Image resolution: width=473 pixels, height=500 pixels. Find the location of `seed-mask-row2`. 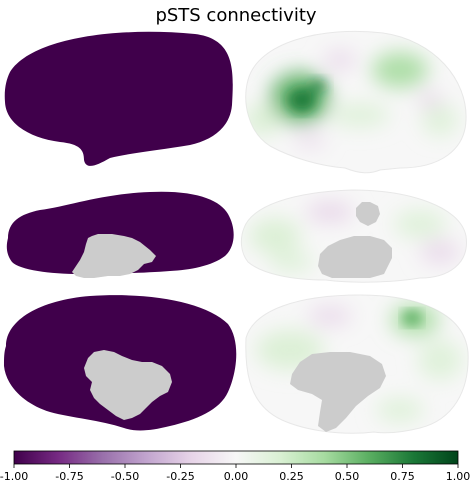

seed-mask-row2 is located at coordinates (120, 232).